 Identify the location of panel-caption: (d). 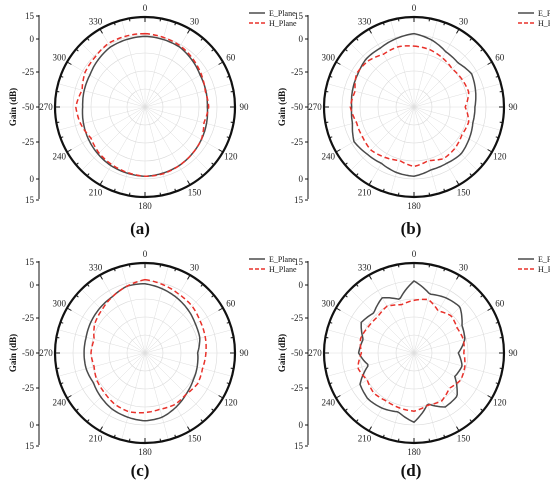
(411, 470).